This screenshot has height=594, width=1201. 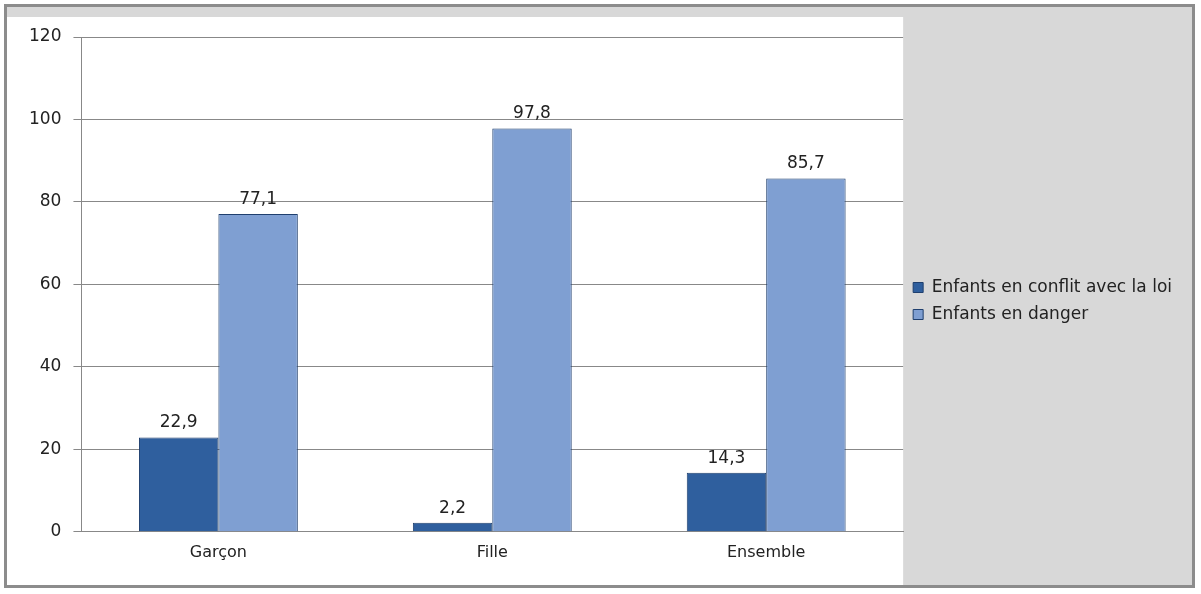 I want to click on legend-label: Enfants en danger, so click(x=1010, y=312).